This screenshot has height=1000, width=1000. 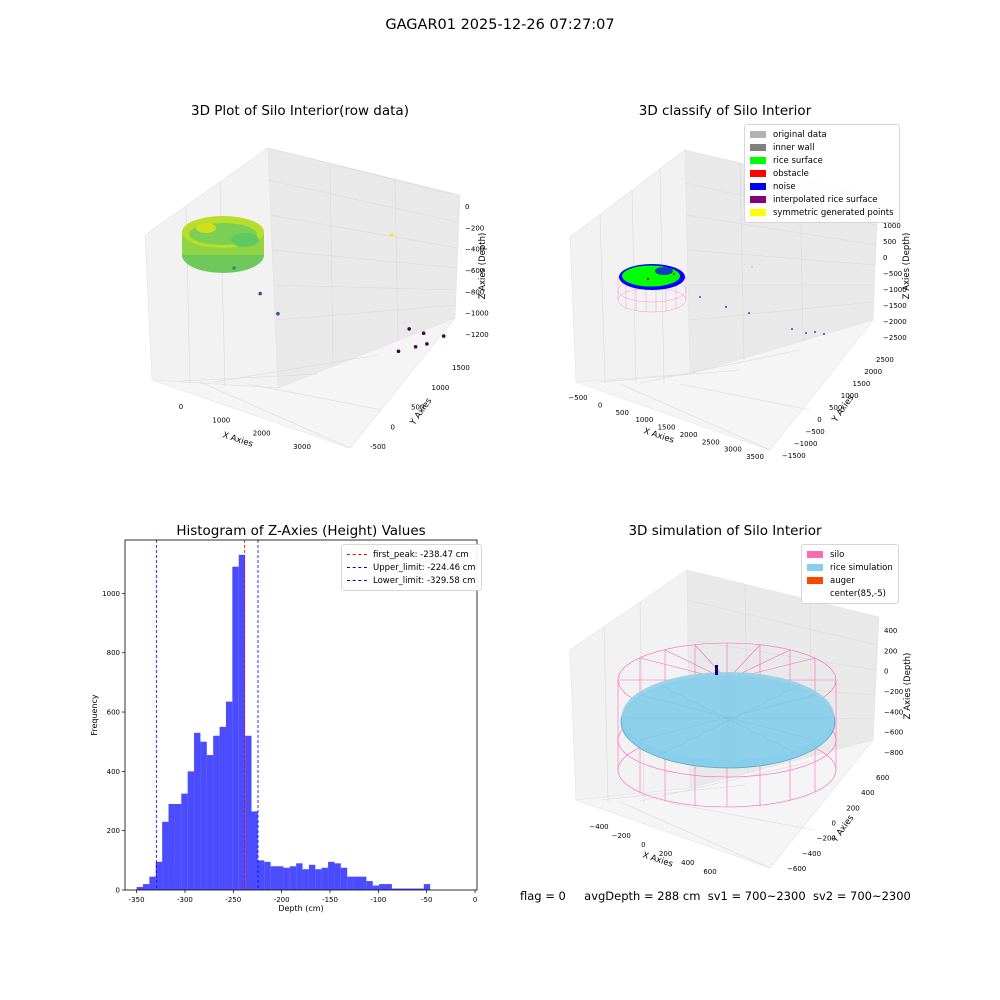 I want to click on histogram-x-tick: -200, so click(x=282, y=900).